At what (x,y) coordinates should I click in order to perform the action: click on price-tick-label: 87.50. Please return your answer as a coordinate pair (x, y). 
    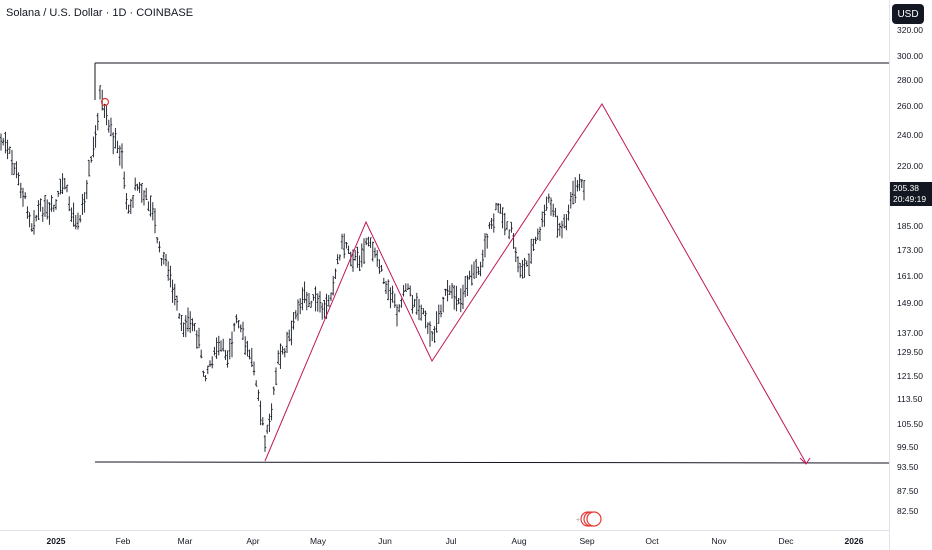
    Looking at the image, I should click on (908, 491).